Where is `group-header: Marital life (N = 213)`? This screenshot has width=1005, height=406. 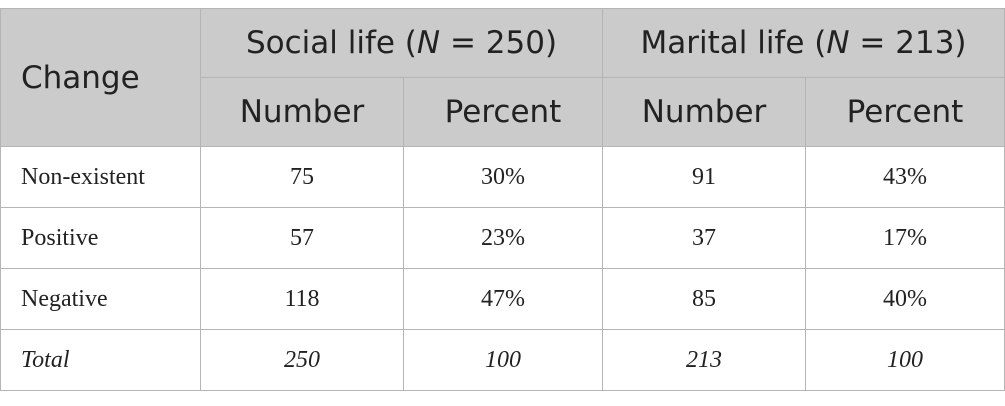
group-header: Marital life (N = 213) is located at coordinates (803, 43).